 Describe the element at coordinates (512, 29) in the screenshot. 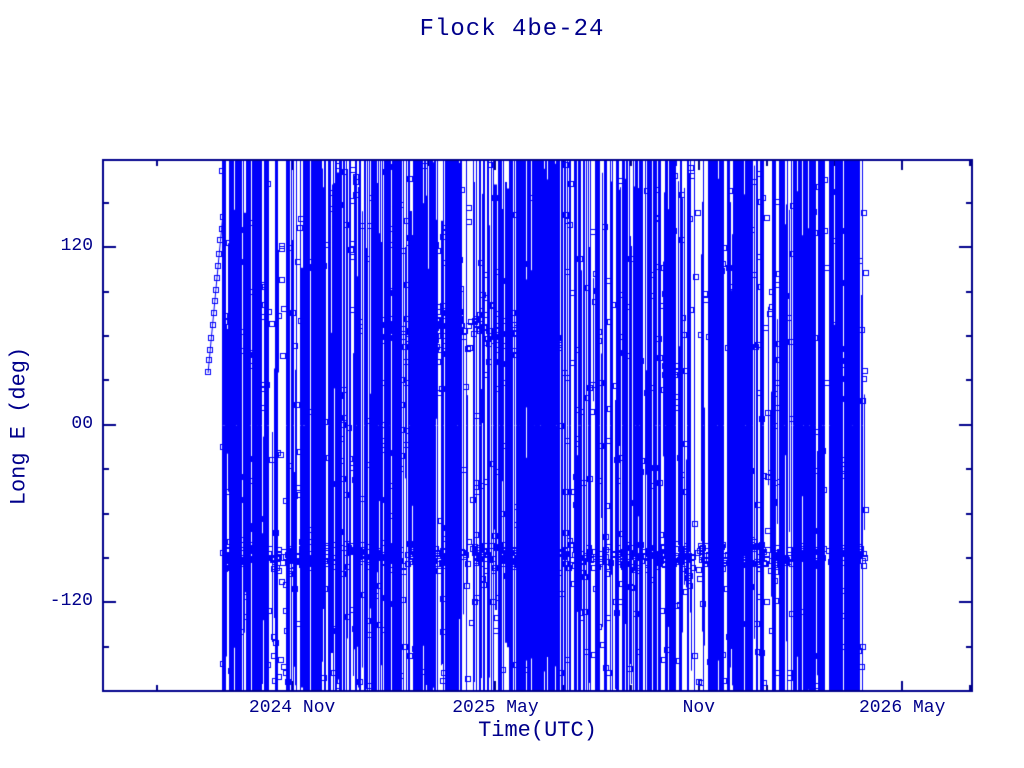

I see `chart-title: Flock 4be-24` at that location.